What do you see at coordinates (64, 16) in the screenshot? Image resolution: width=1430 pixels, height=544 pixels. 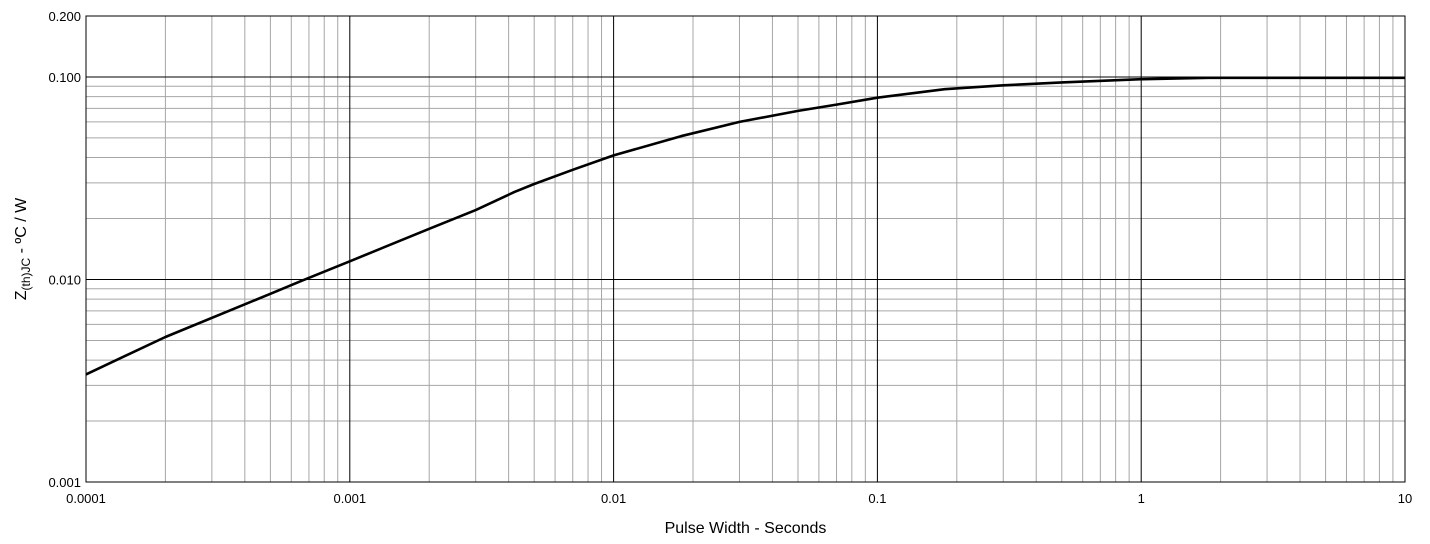 I see `y-tick-label: 0.200` at bounding box center [64, 16].